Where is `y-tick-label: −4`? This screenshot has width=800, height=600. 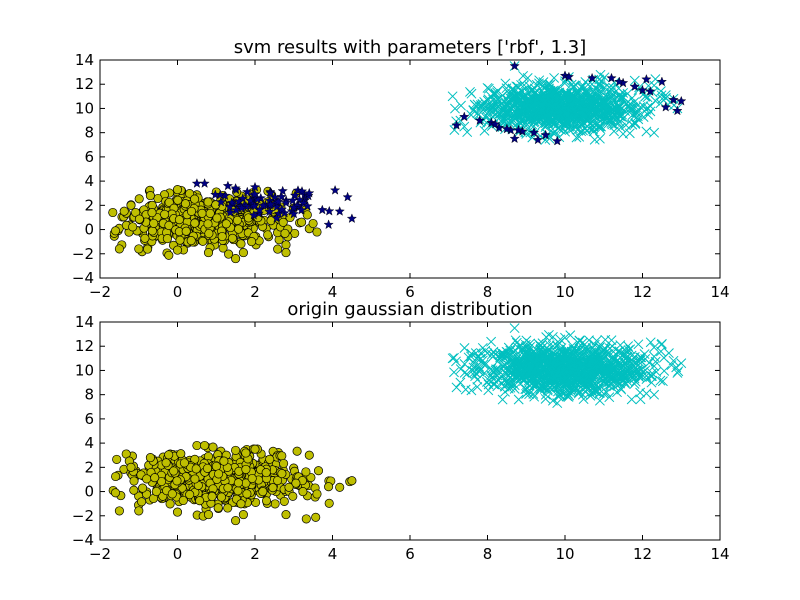 y-tick-label: −4 is located at coordinates (83, 540).